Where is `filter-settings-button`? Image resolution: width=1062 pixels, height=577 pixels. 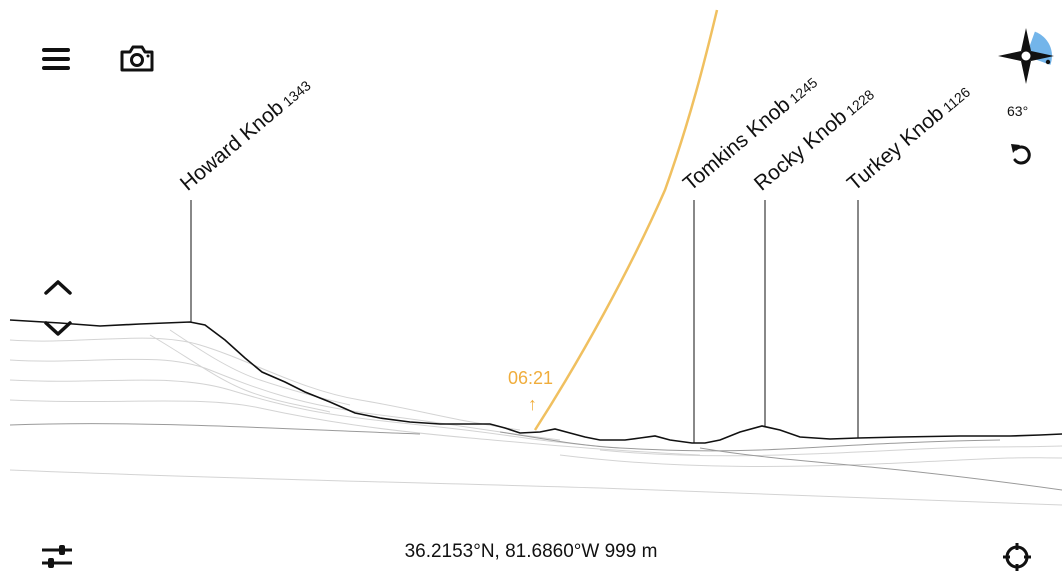 filter-settings-button is located at coordinates (57, 557).